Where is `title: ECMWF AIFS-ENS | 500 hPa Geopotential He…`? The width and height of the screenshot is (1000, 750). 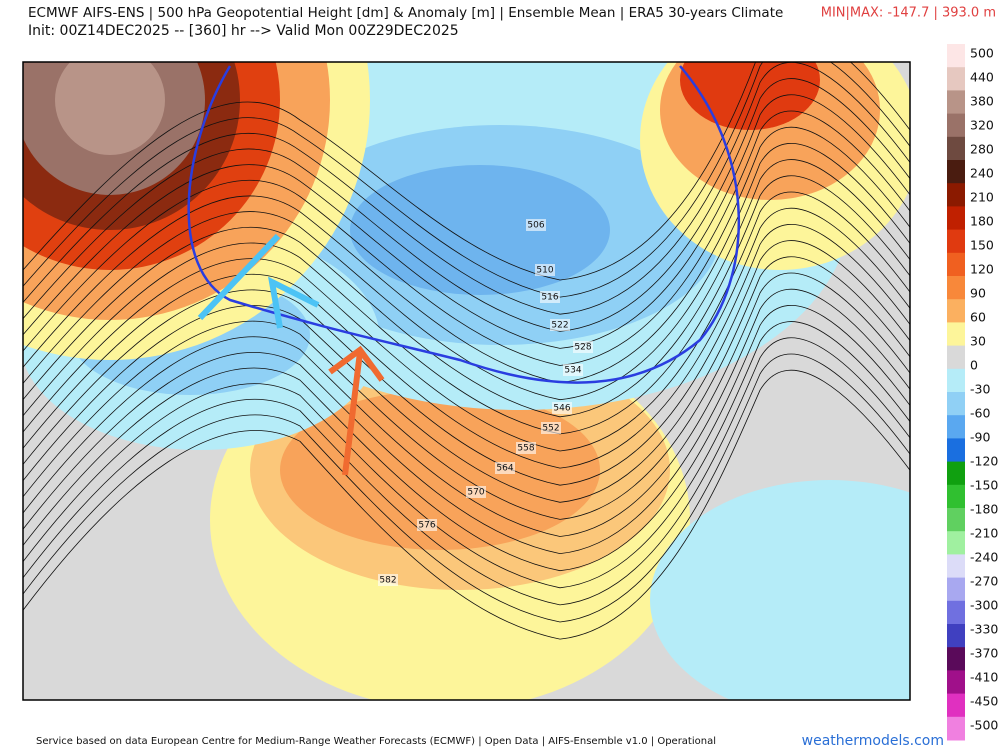
title: ECMWF AIFS-ENS | 500 hPa Geopotential He… is located at coordinates (405, 13).